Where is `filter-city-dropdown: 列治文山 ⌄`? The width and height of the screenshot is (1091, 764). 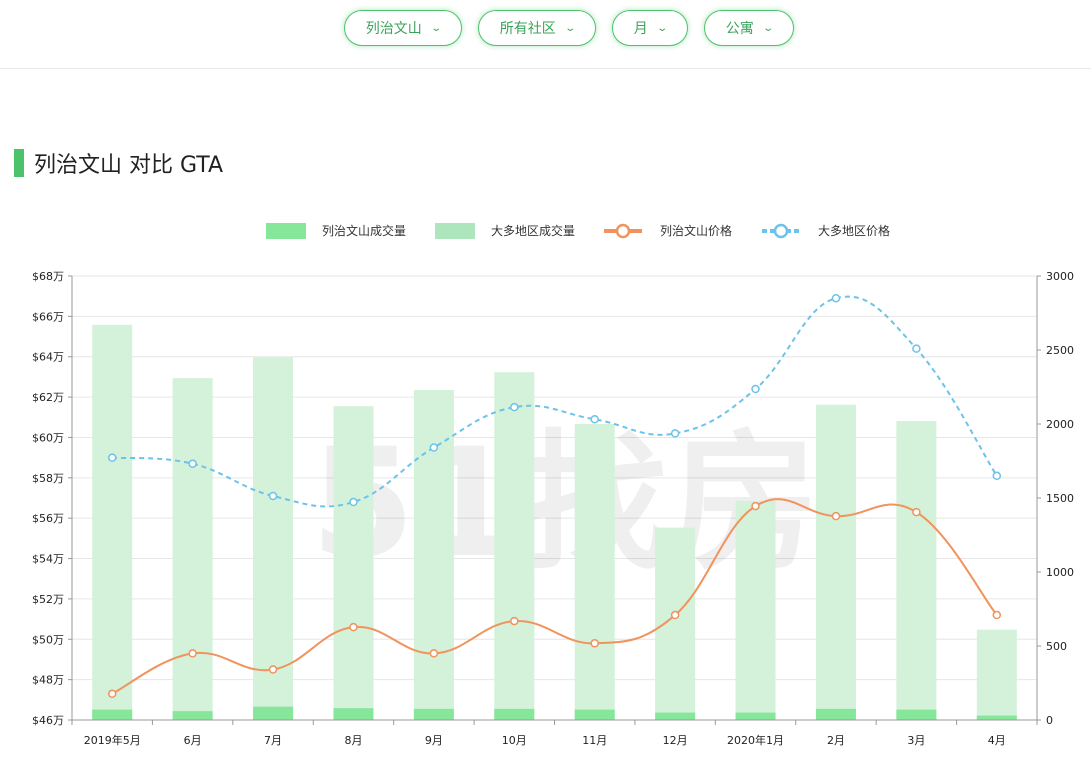
filter-city-dropdown: 列治文山 ⌄ is located at coordinates (403, 28).